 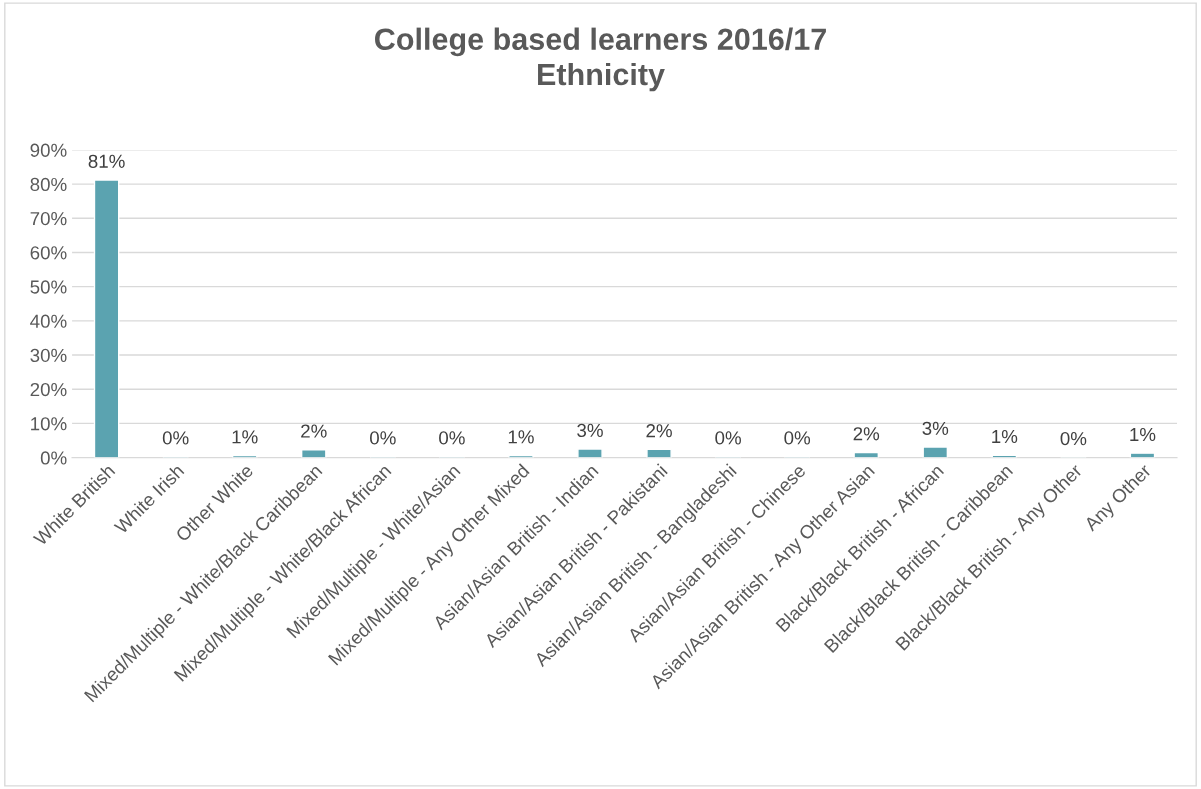 I want to click on y-tick-label: 40%, so click(x=48, y=321).